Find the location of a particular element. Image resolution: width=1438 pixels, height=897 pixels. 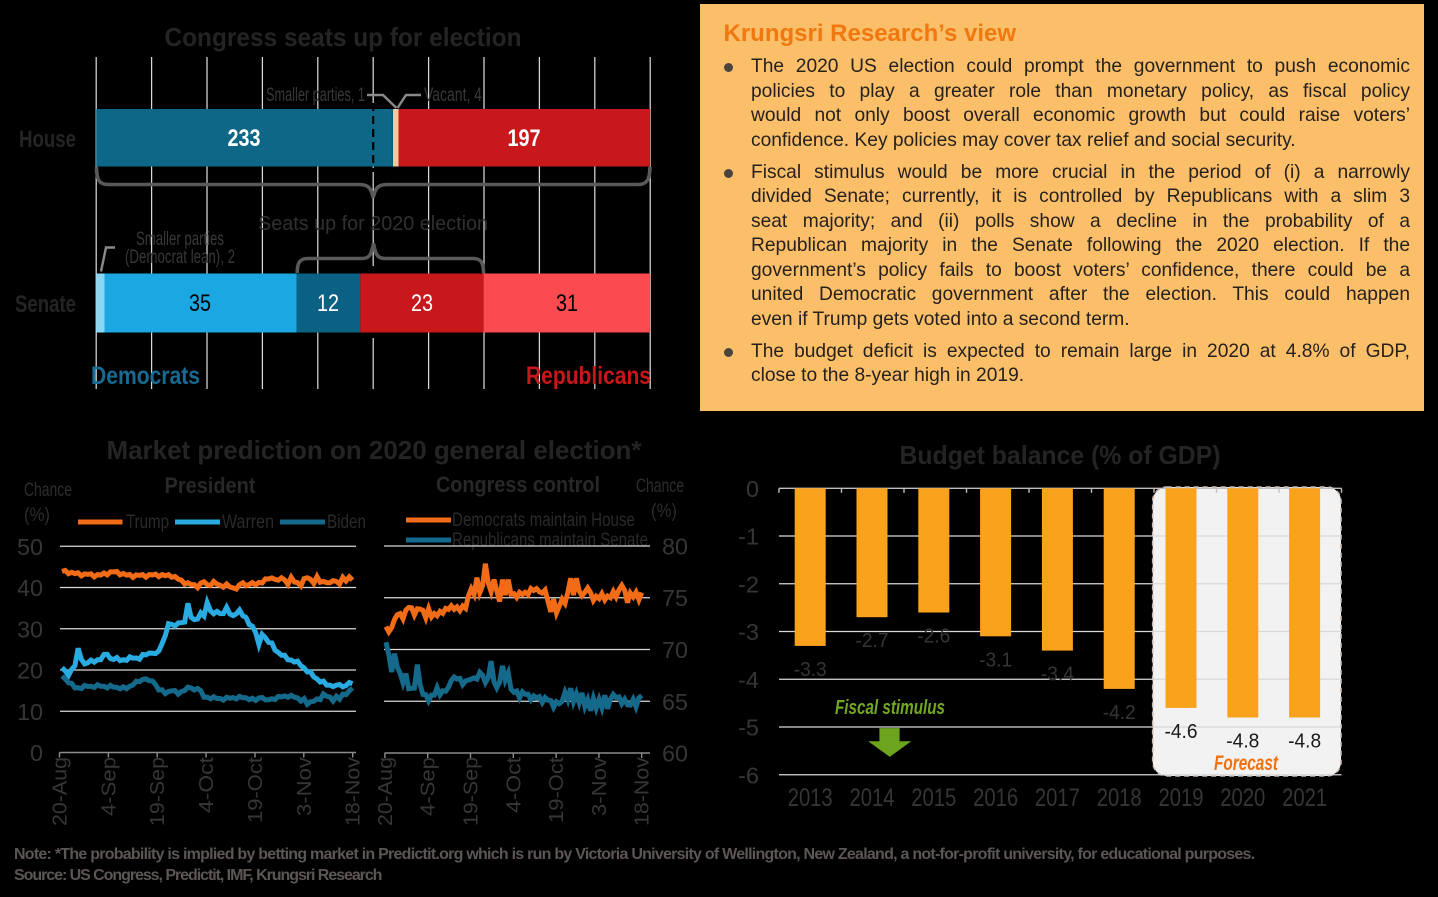

svg-text: Fiscal stimulus is located at coordinates (890, 708).